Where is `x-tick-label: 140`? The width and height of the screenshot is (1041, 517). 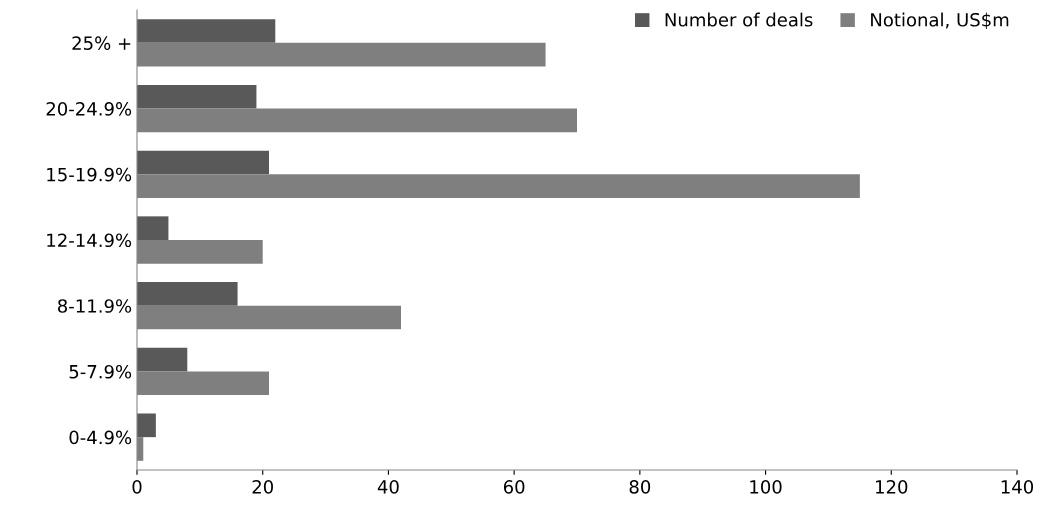
x-tick-label: 140 is located at coordinates (1017, 487).